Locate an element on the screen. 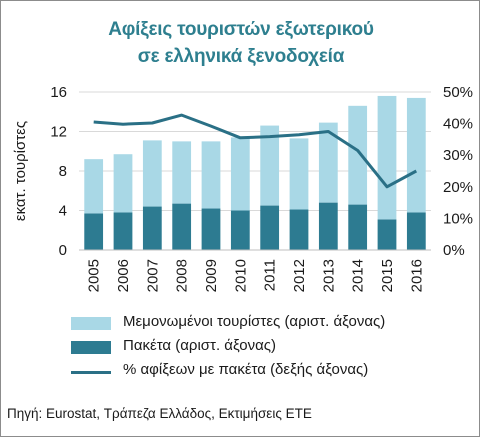  y-tick-label: 16 is located at coordinates (58, 92).